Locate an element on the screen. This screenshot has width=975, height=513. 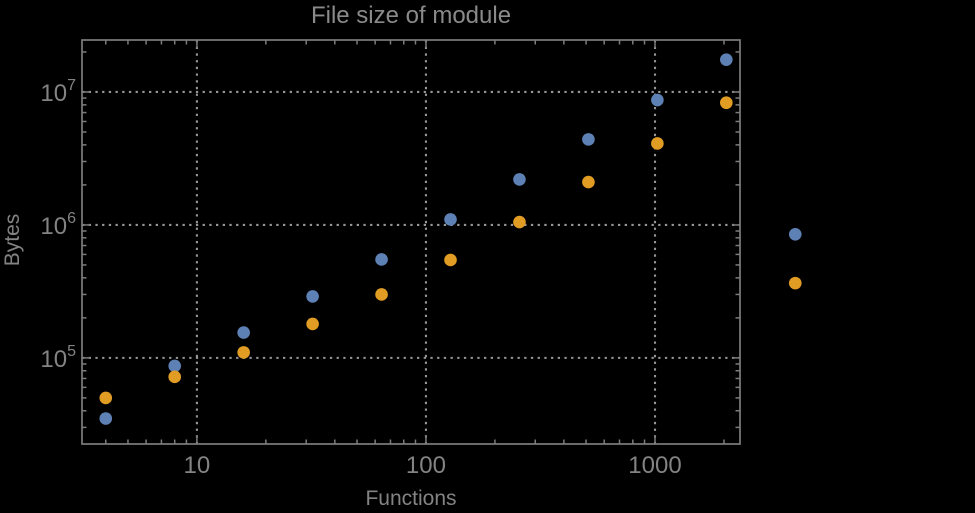
y-axis-label: Bytes is located at coordinates (12, 240).